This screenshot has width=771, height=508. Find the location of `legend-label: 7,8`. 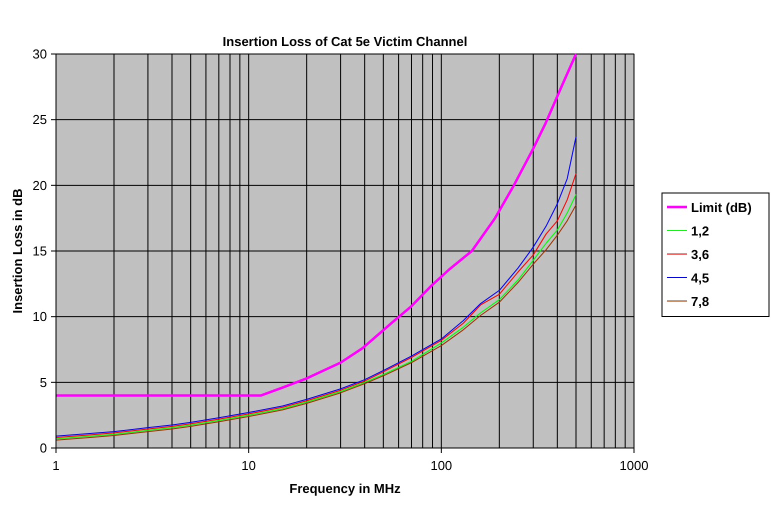

legend-label: 7,8 is located at coordinates (700, 301).